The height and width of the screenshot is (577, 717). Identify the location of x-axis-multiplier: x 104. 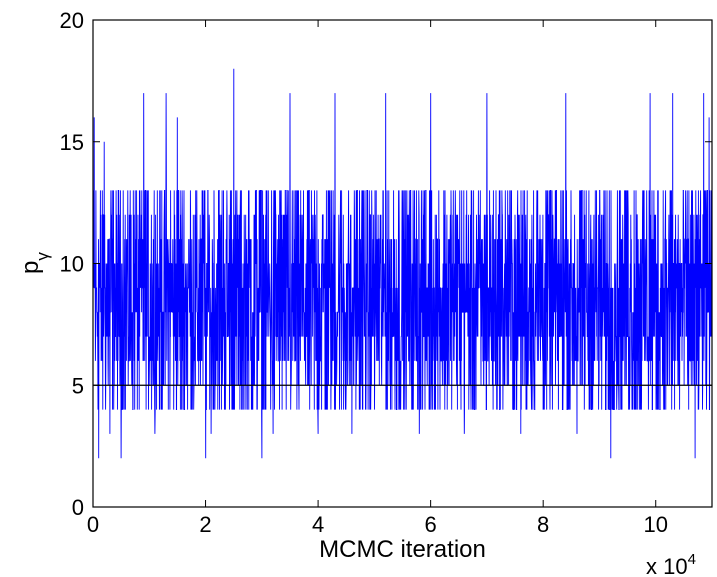
(671, 564).